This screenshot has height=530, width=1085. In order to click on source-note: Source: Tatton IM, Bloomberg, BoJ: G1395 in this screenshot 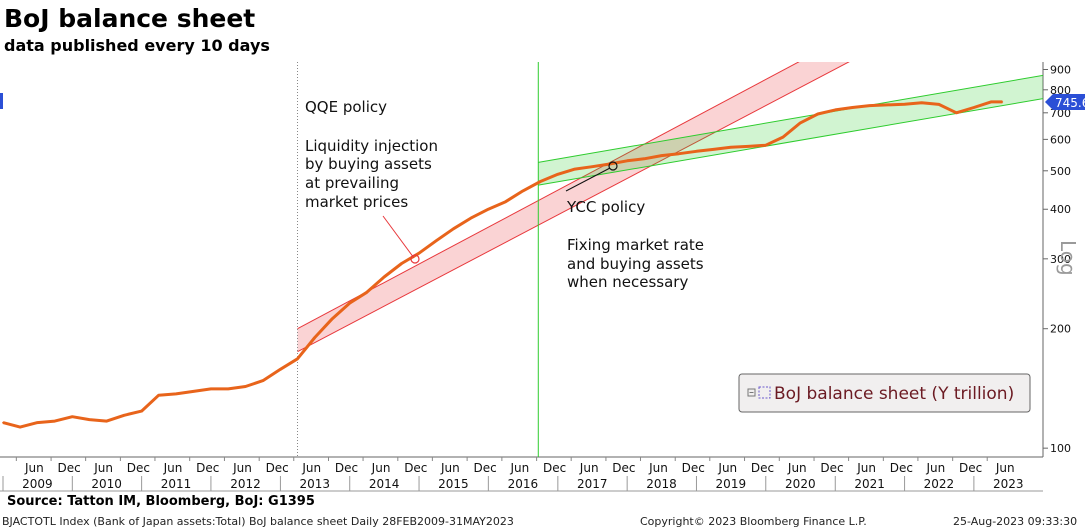, I will do `click(161, 501)`.